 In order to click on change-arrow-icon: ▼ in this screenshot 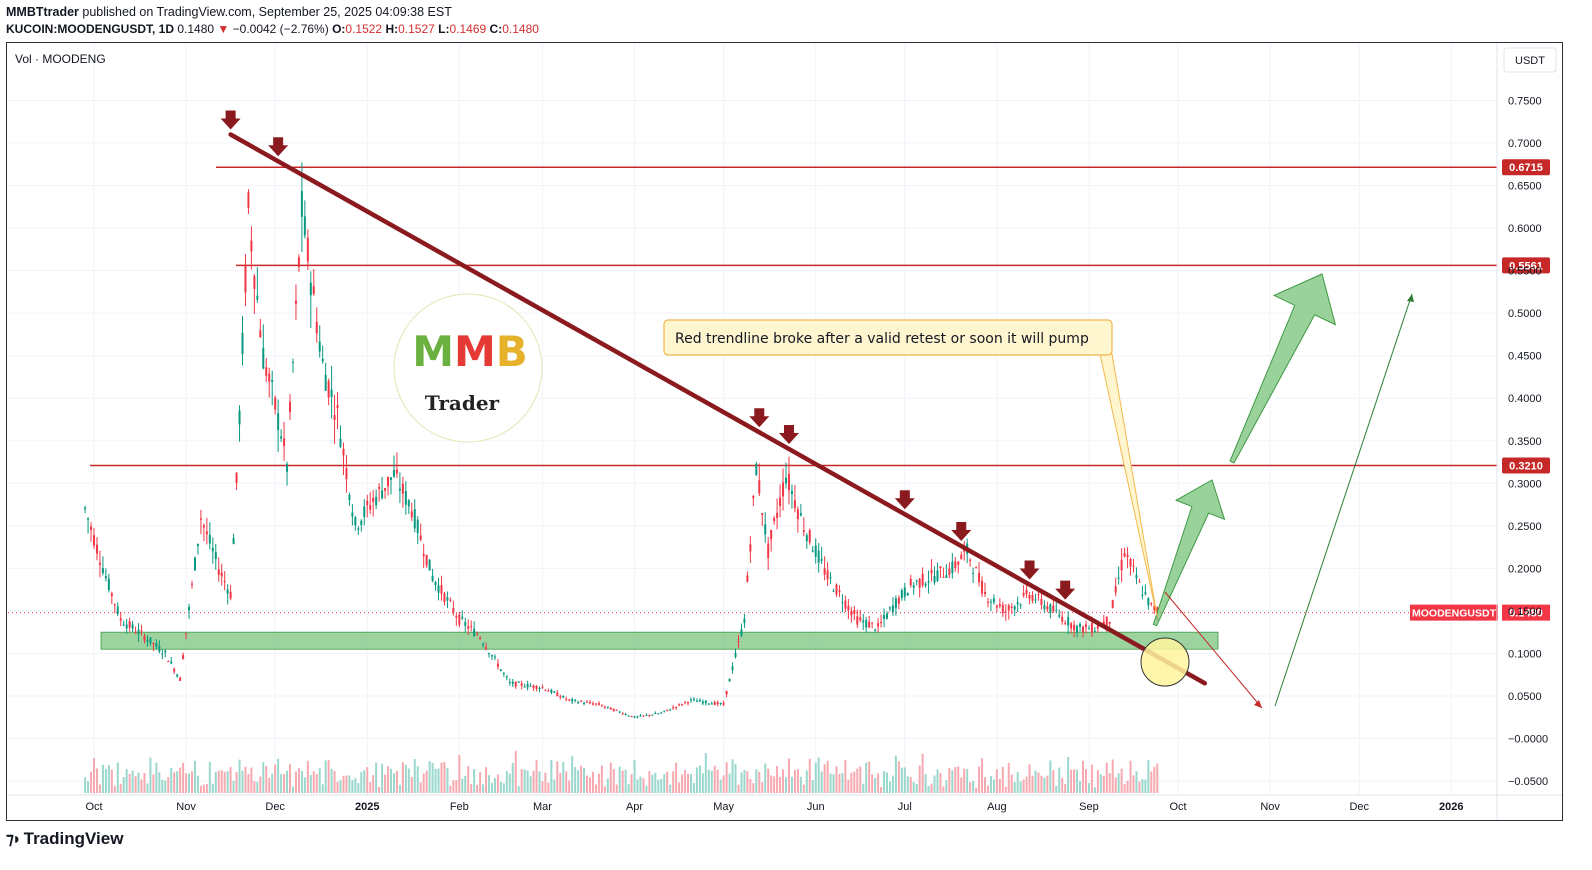, I will do `click(223, 29)`.